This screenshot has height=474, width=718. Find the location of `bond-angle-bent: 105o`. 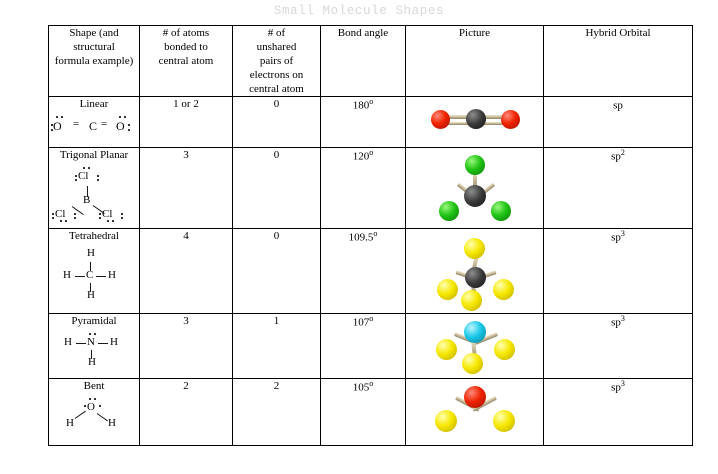

bond-angle-bent: 105o is located at coordinates (363, 412).